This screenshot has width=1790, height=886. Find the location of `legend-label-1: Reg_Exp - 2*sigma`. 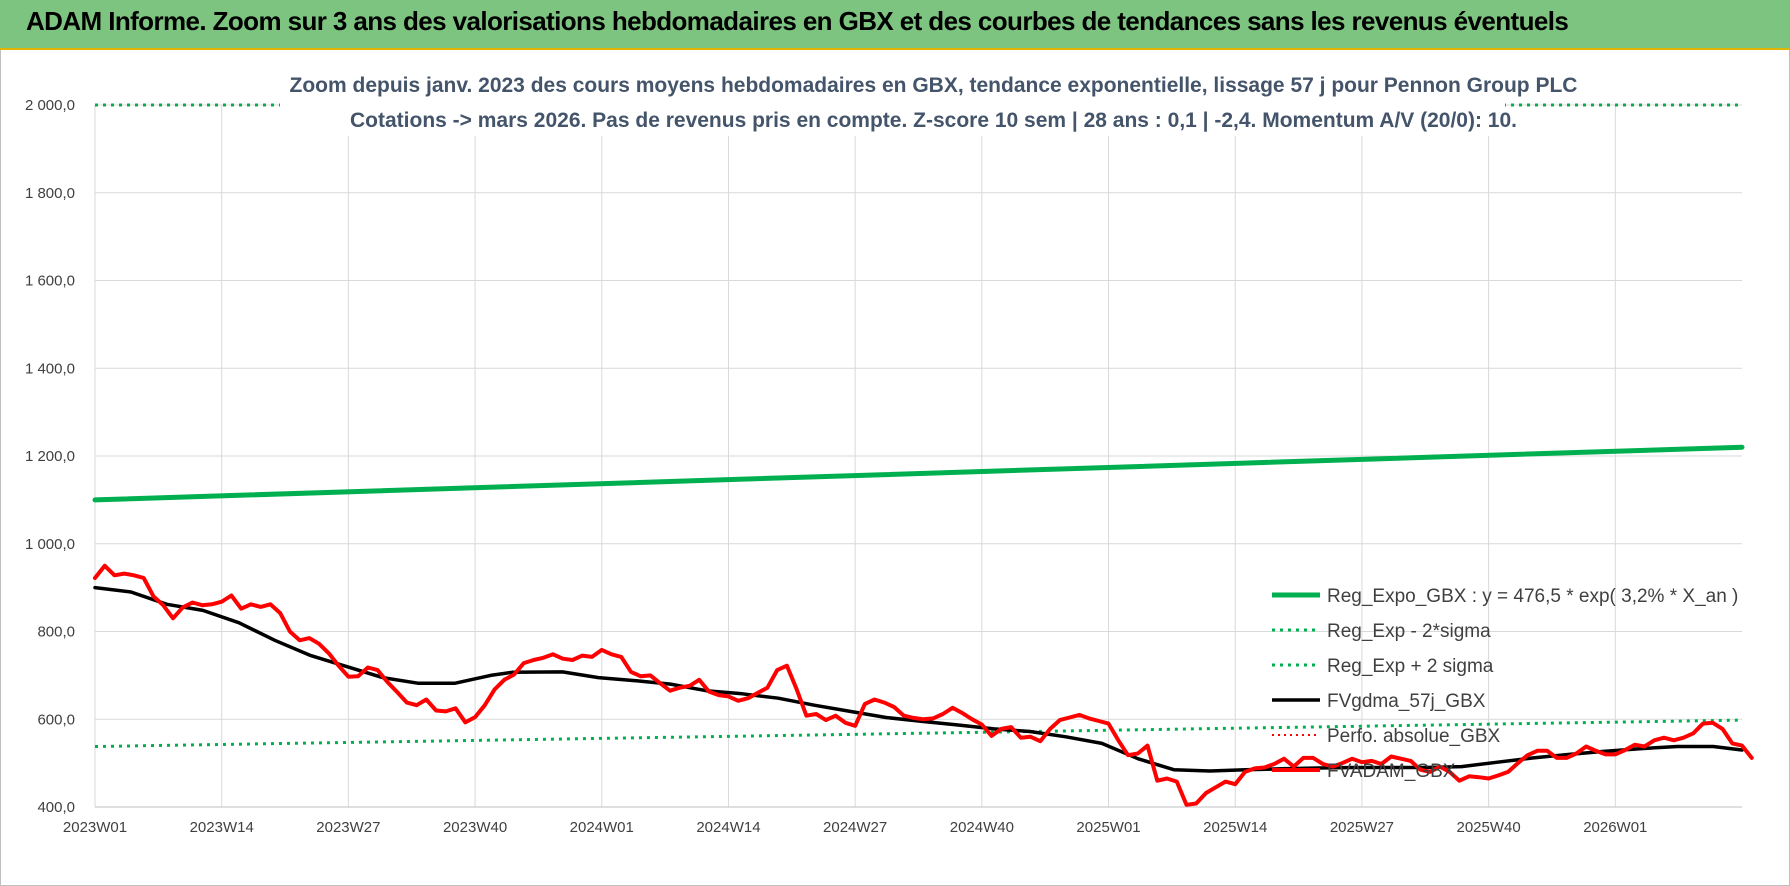

legend-label-1: Reg_Exp - 2*sigma is located at coordinates (1409, 631).